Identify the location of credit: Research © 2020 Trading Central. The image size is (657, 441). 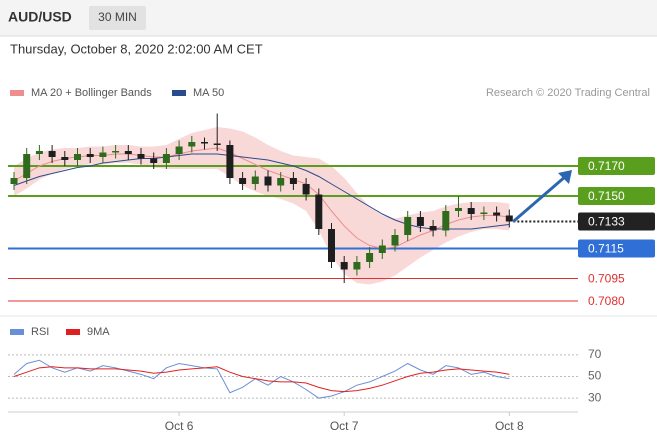
(568, 93).